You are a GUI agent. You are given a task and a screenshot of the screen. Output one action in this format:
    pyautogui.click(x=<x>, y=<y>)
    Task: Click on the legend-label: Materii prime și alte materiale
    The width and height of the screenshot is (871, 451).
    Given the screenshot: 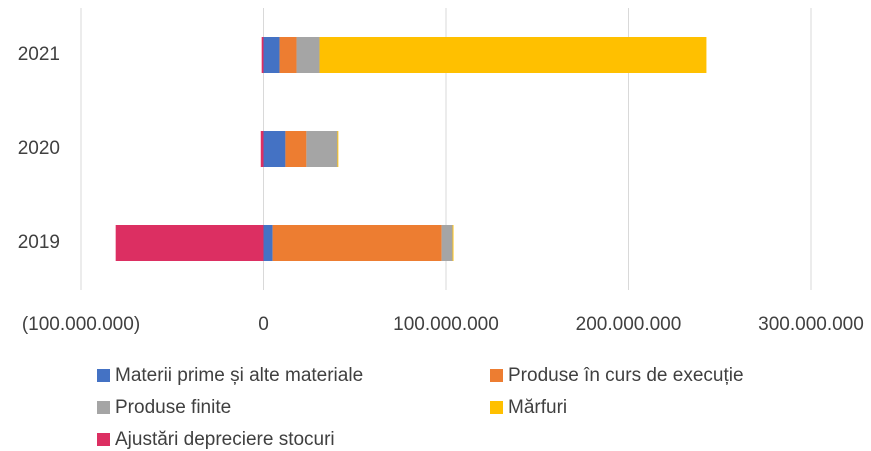 What is the action you would take?
    pyautogui.click(x=239, y=375)
    